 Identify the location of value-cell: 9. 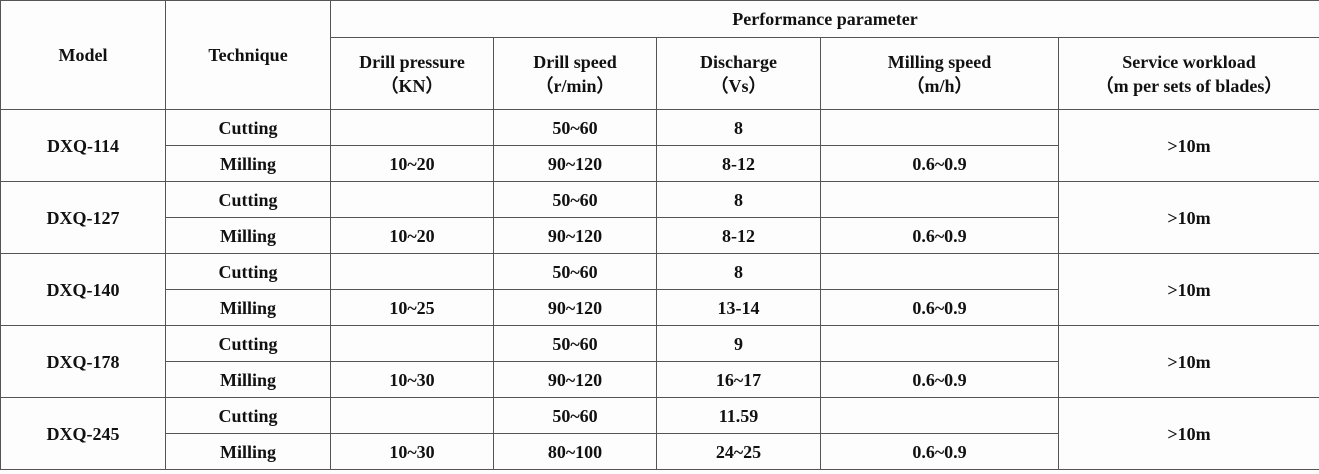
(738, 343).